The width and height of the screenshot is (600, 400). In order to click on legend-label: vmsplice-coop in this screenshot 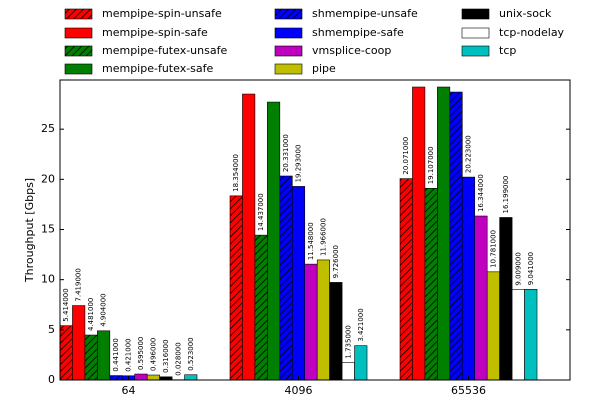, I will do `click(351, 50)`.